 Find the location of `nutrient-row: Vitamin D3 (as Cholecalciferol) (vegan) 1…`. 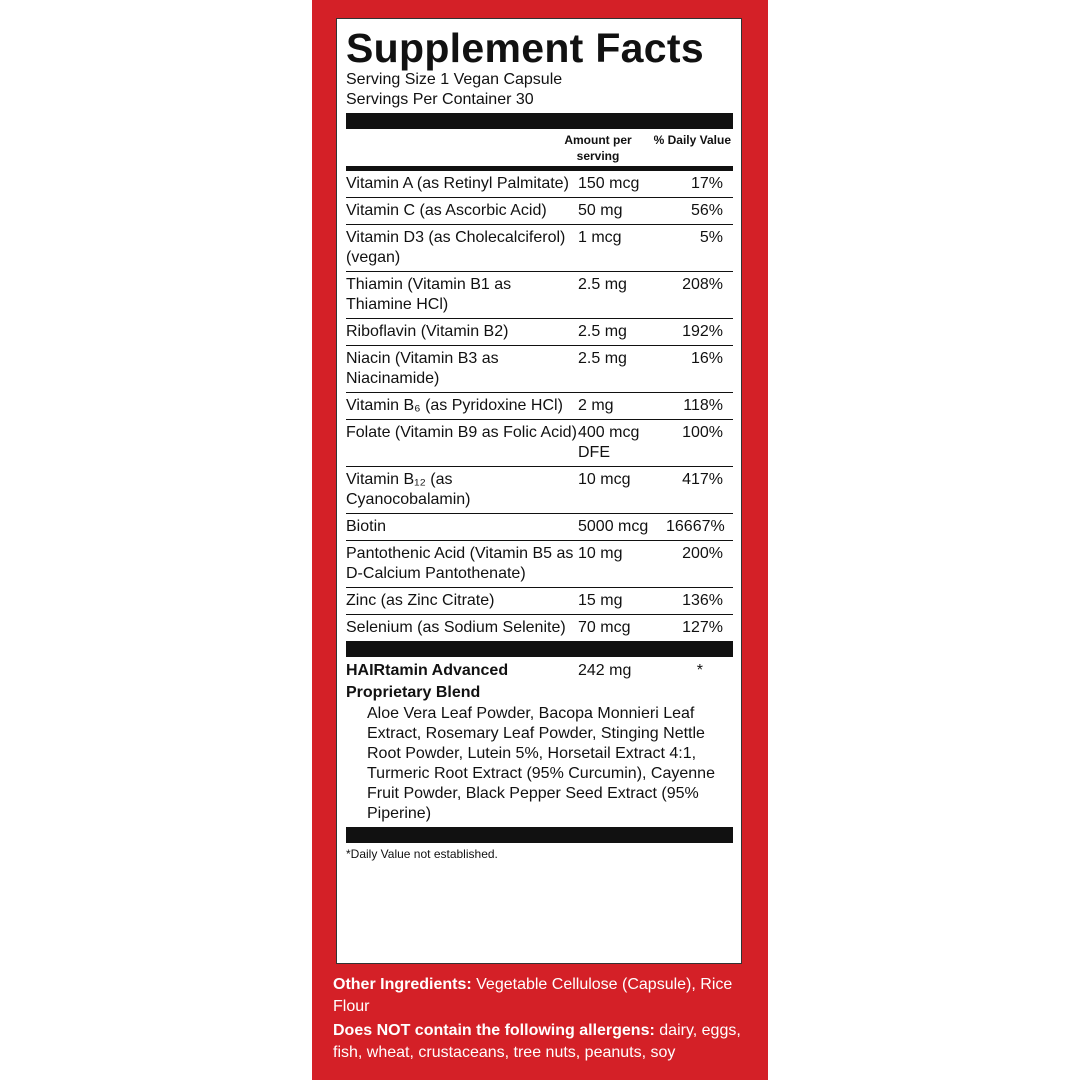

nutrient-row: Vitamin D3 (as Cholecalciferol) (vegan) 1… is located at coordinates (539, 248).